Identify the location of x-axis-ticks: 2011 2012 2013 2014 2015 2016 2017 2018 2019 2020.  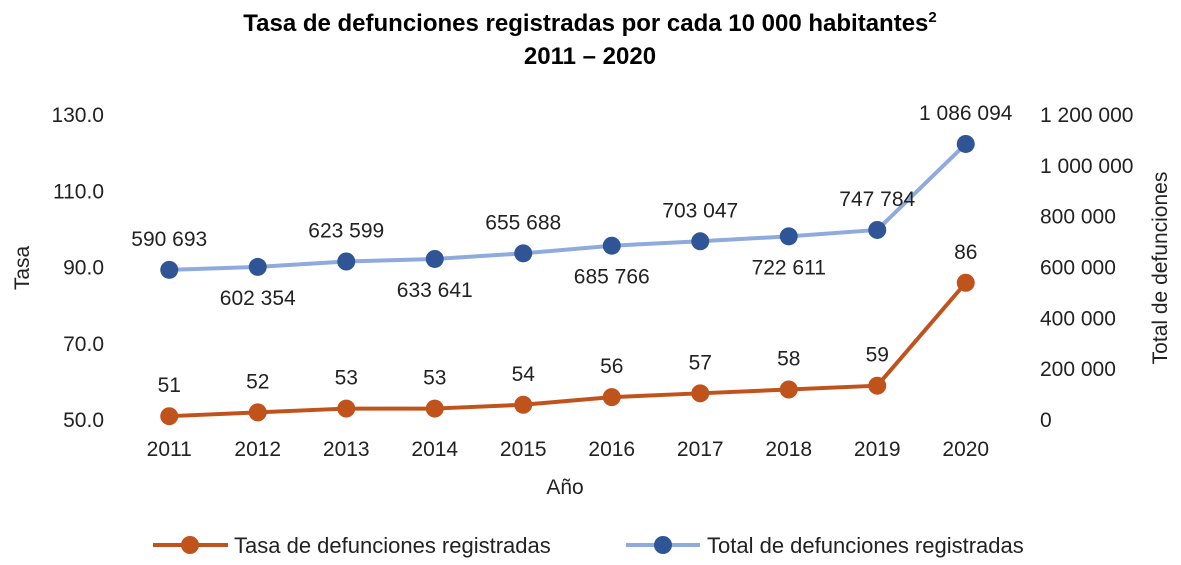
(568, 449).